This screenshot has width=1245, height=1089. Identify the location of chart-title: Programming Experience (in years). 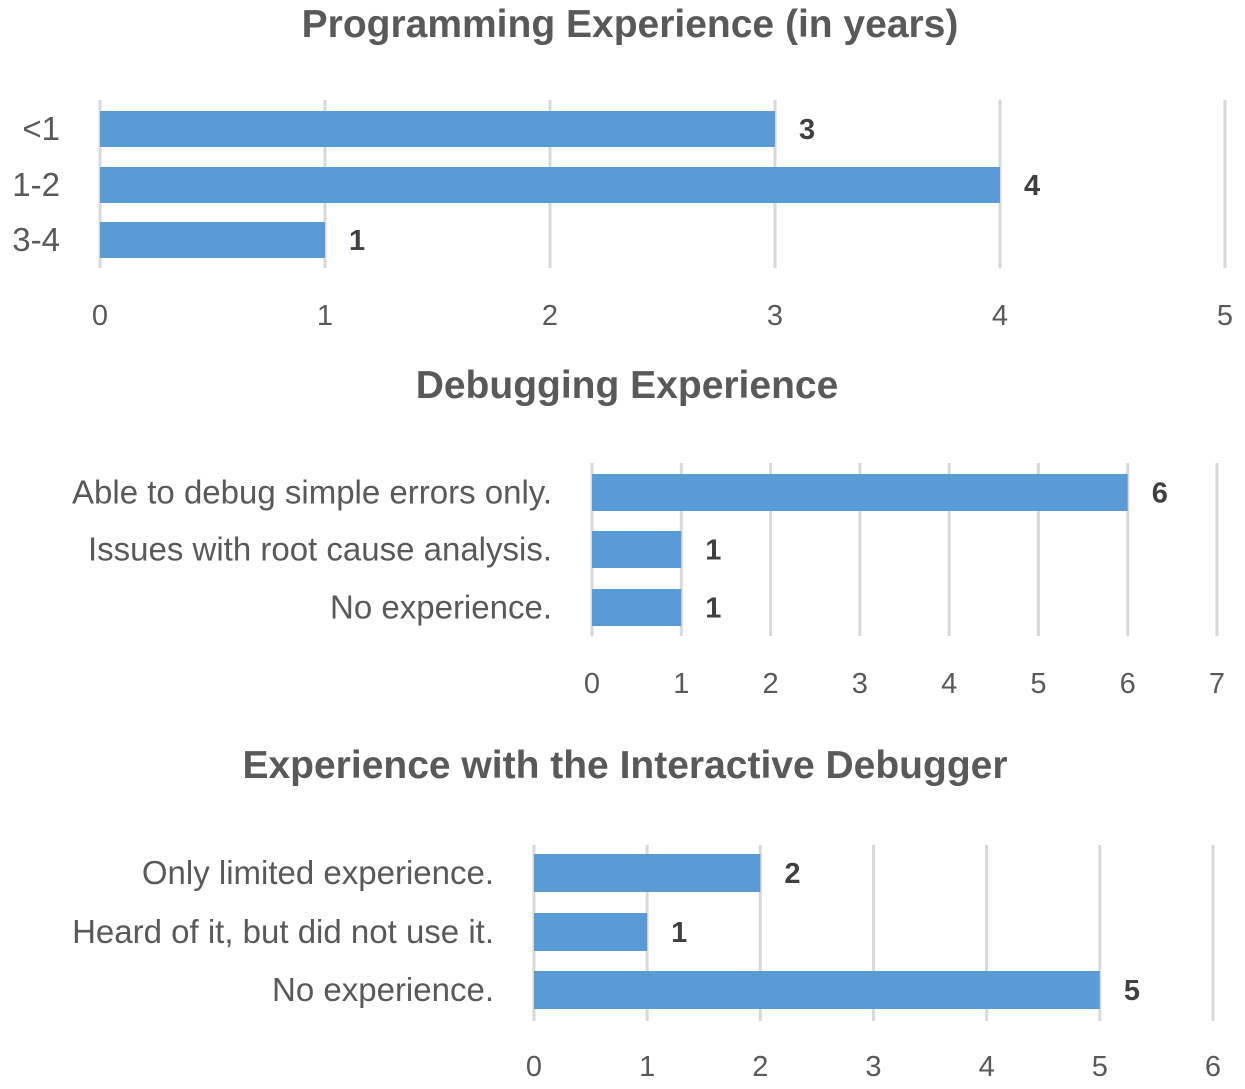
(630, 24).